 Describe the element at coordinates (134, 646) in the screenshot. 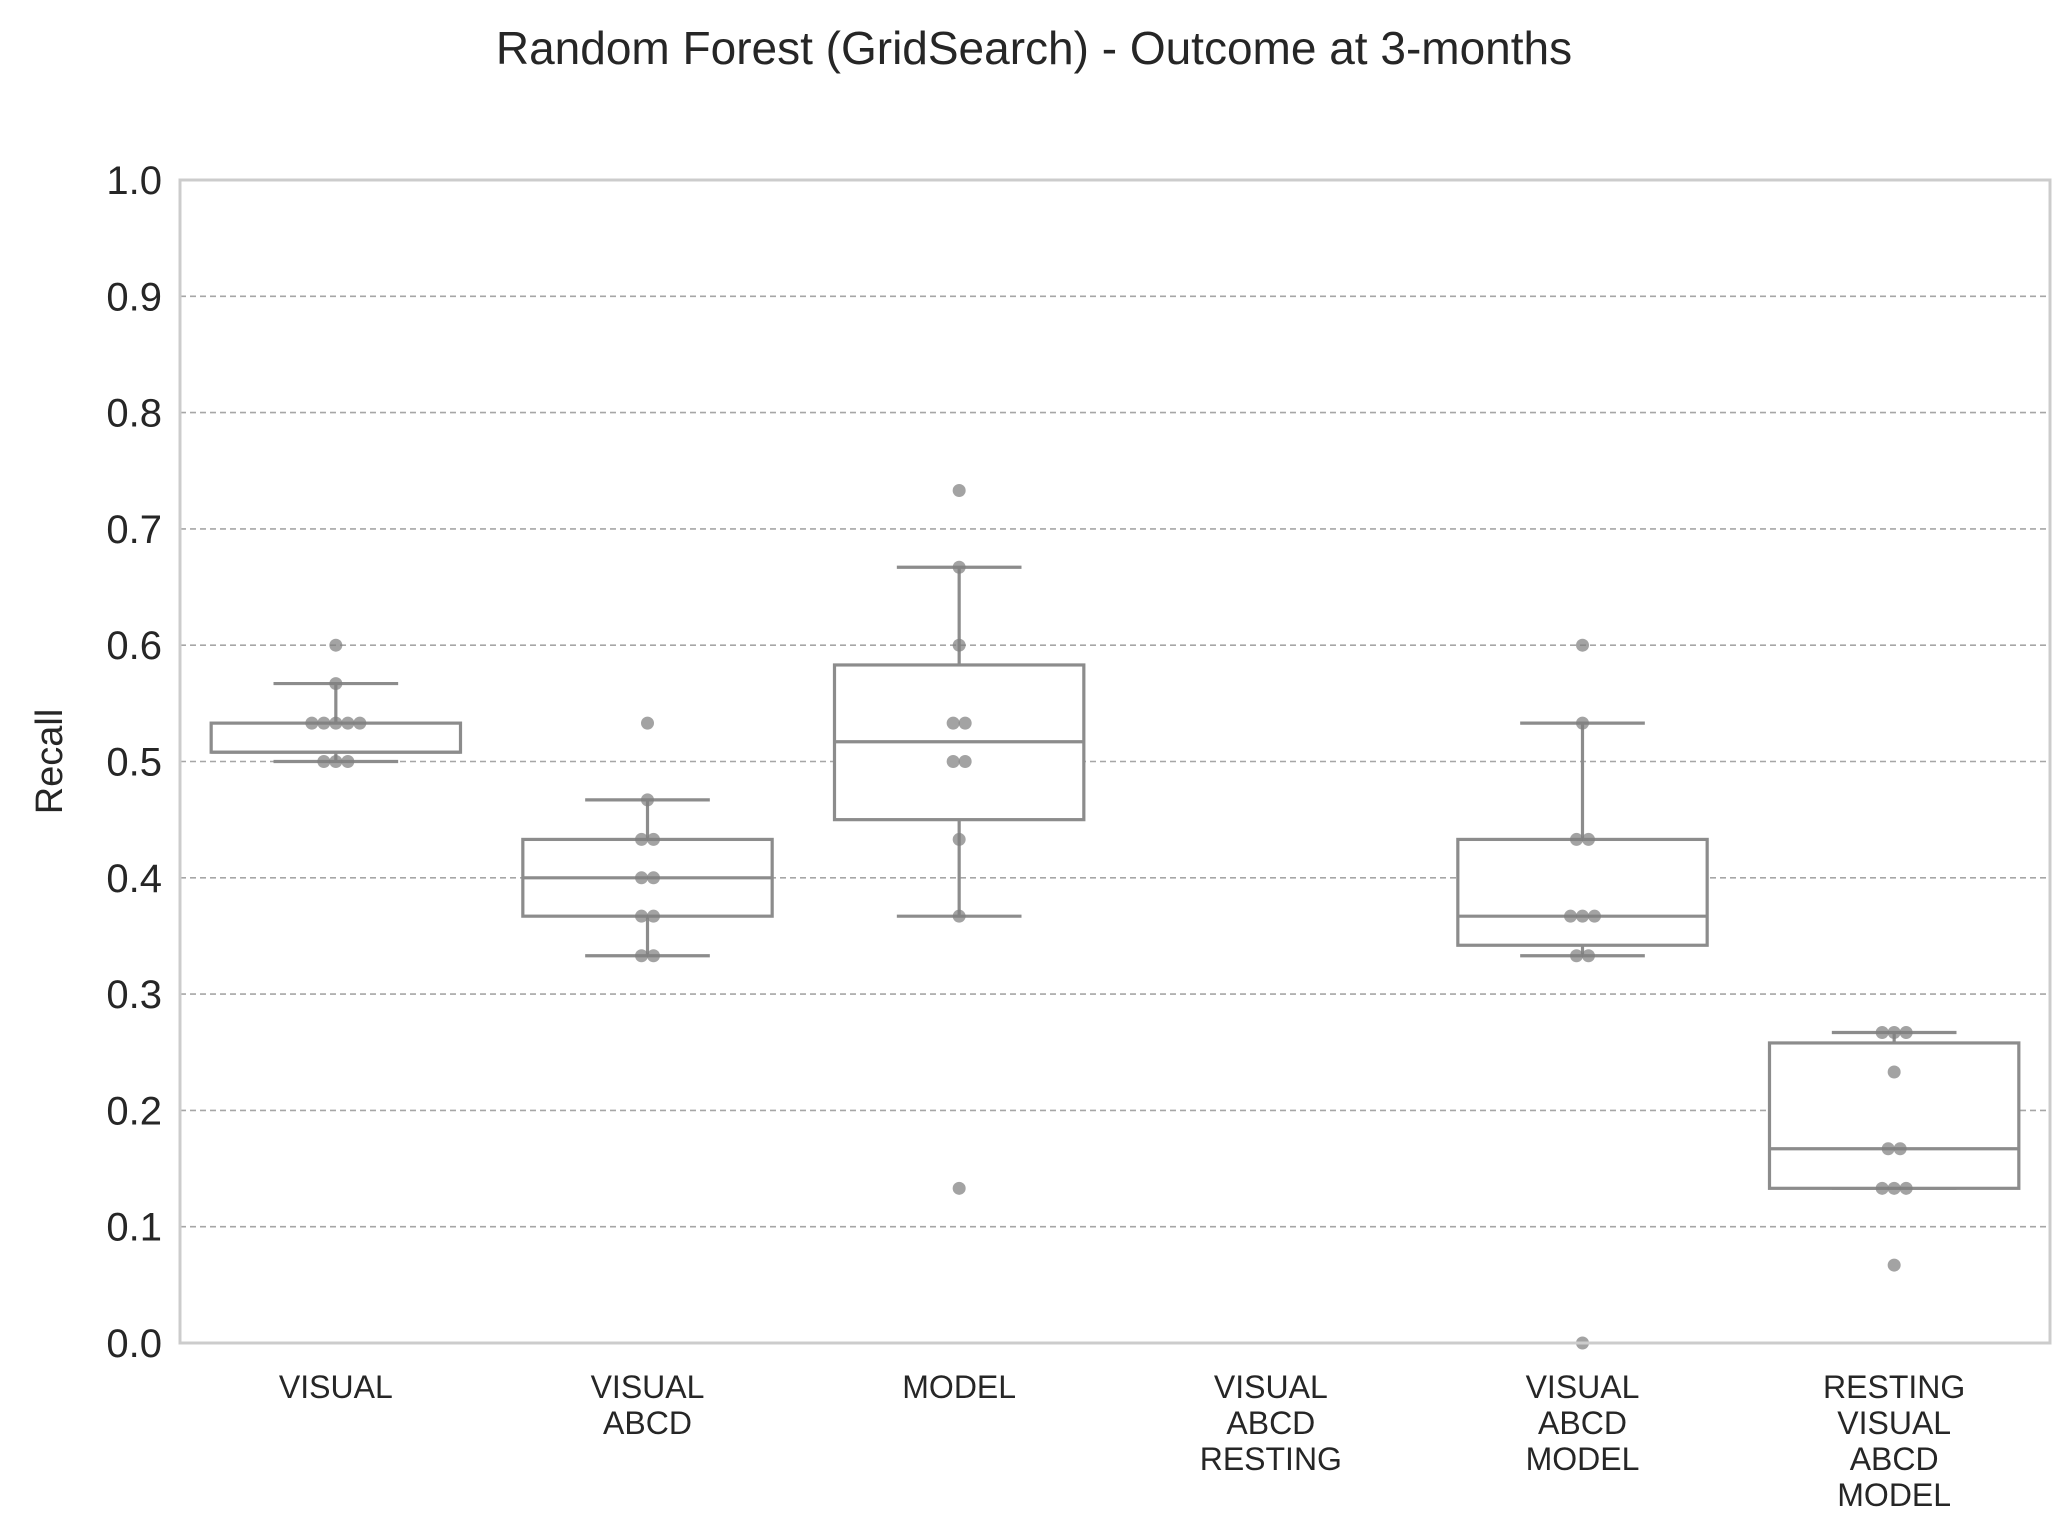

I see `y-tick-label: 0.6` at that location.